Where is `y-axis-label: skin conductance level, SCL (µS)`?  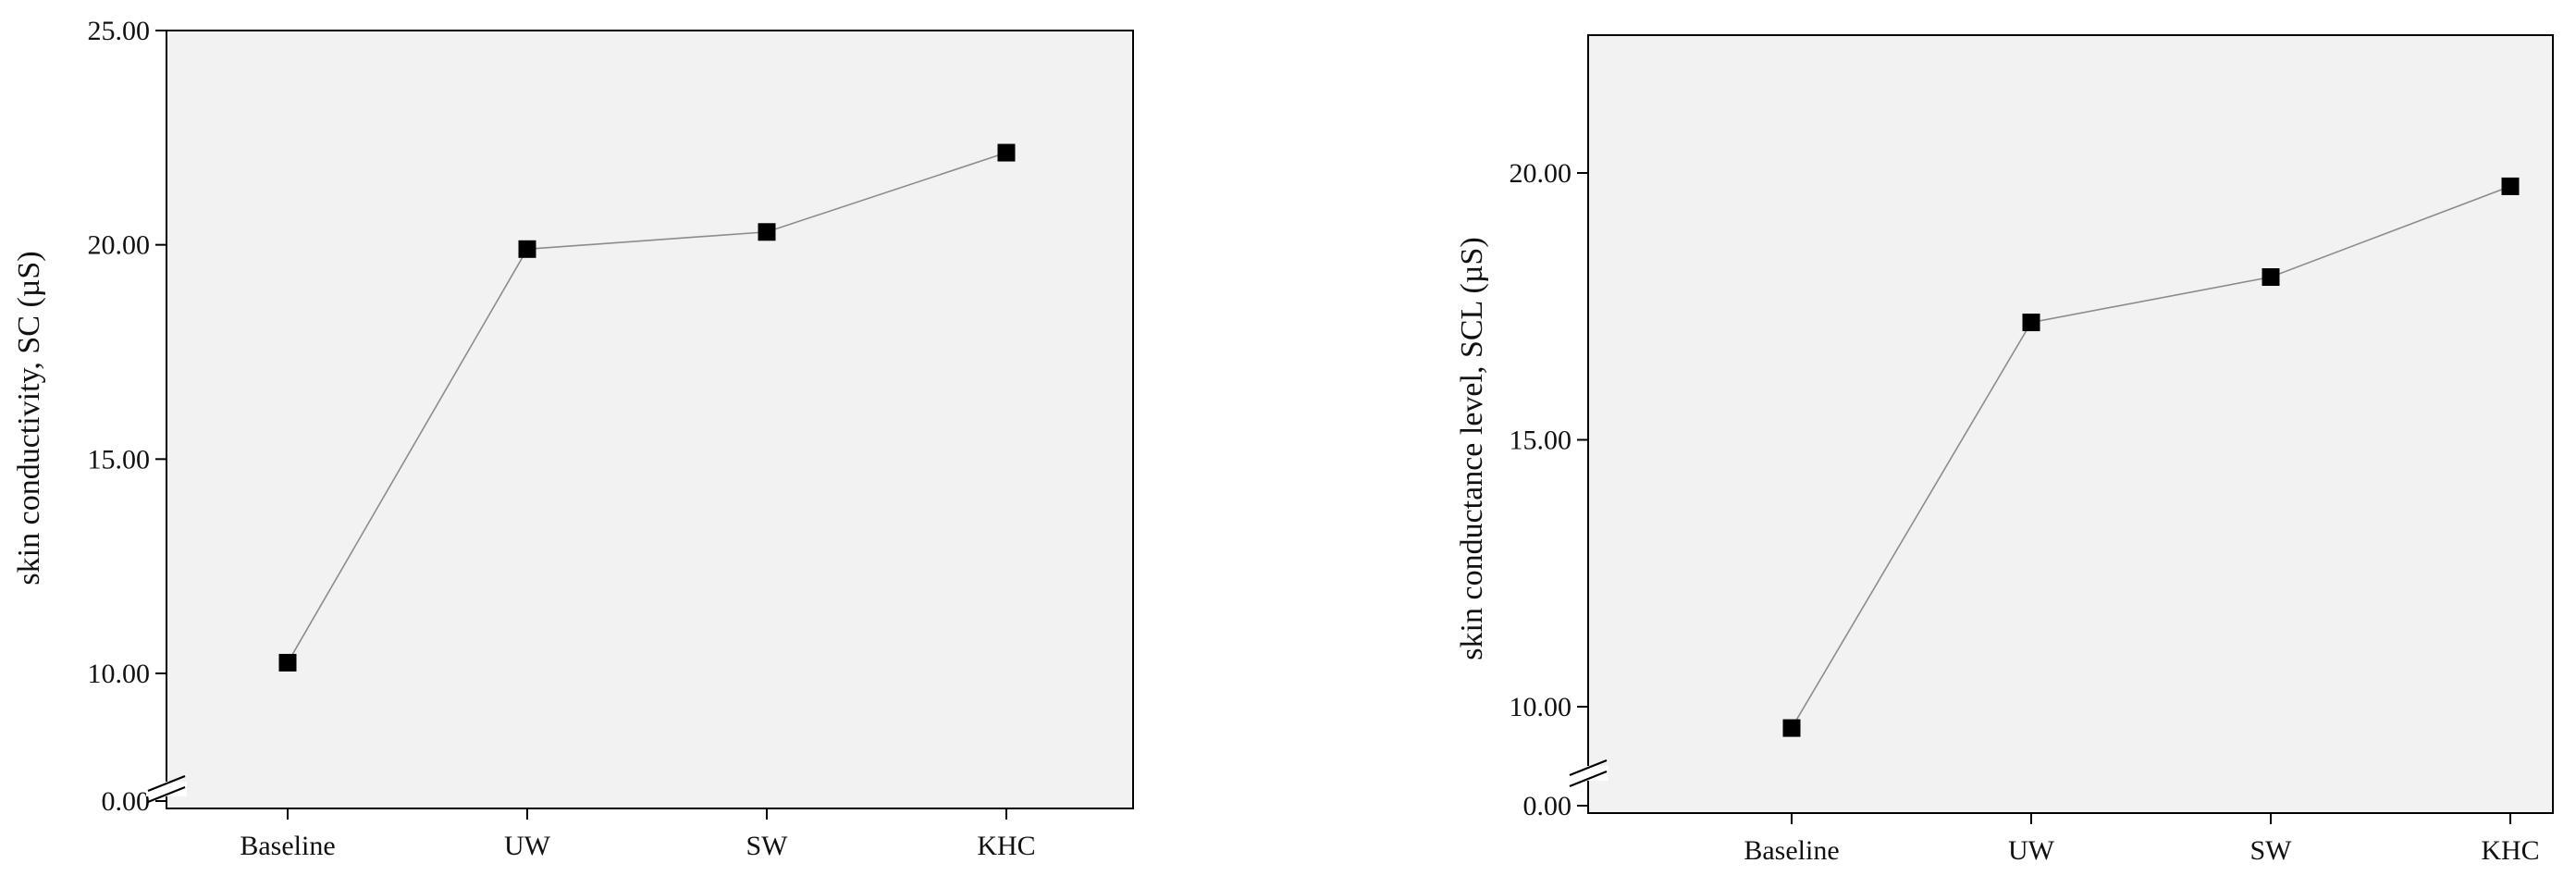 y-axis-label: skin conductance level, SCL (µS) is located at coordinates (1472, 449).